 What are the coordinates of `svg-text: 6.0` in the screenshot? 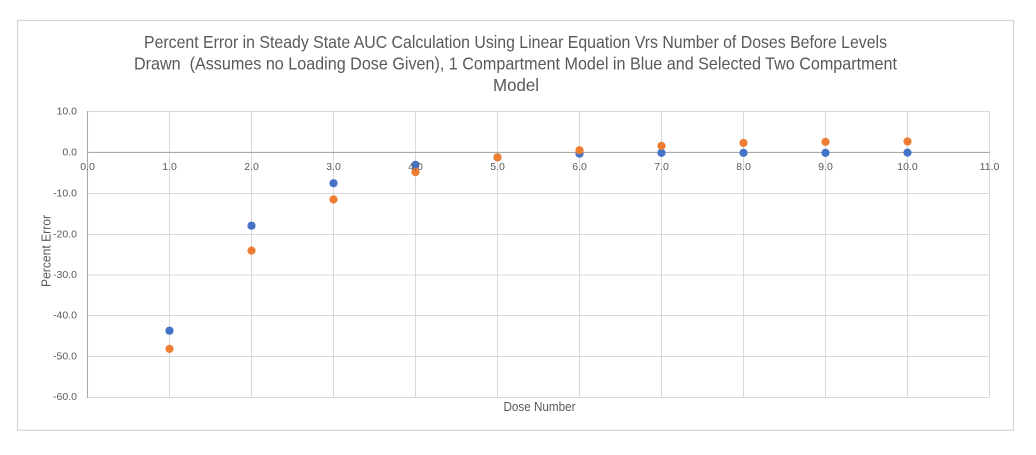 It's located at (579, 167).